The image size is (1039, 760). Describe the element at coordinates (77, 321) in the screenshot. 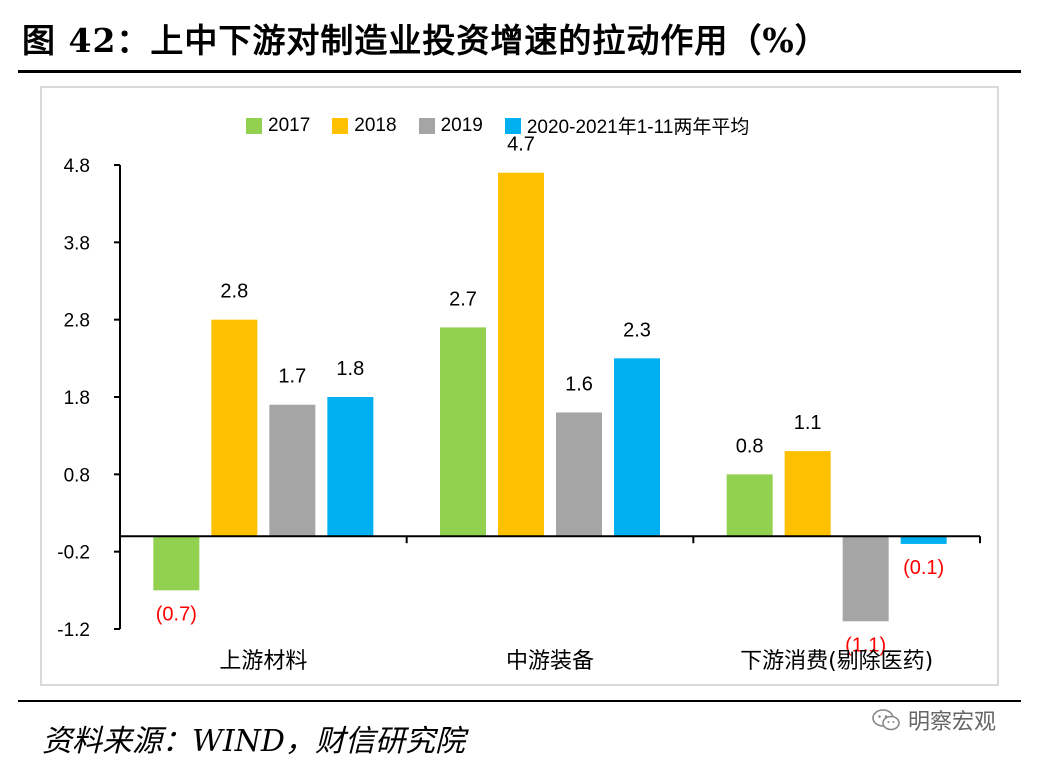

I see `y-tick-label: 2.8` at that location.